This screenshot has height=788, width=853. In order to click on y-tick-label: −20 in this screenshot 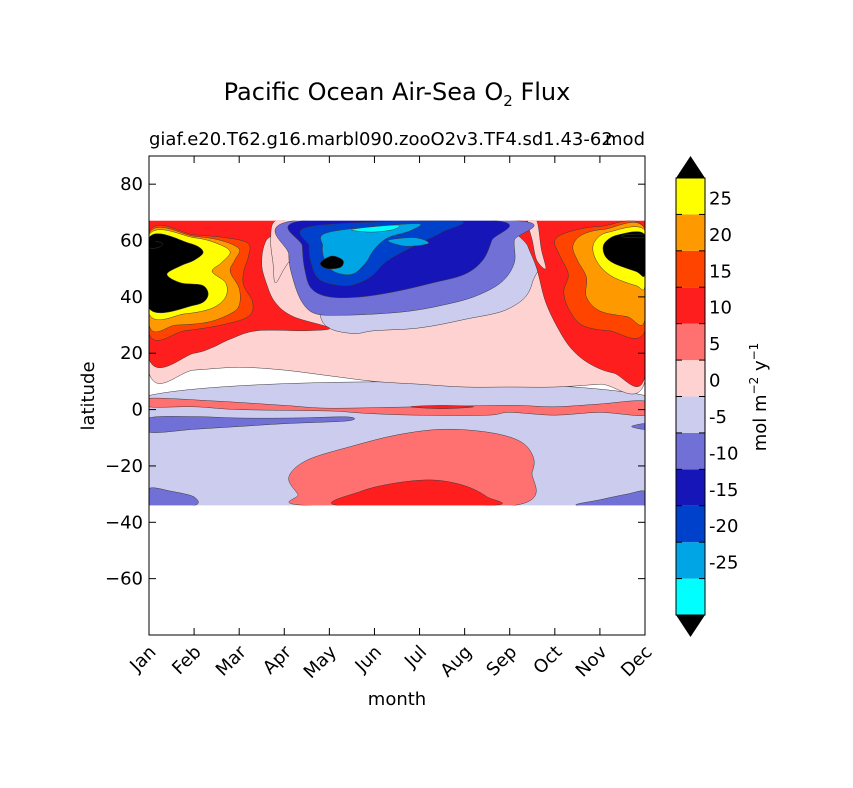, I will do `click(124, 466)`.